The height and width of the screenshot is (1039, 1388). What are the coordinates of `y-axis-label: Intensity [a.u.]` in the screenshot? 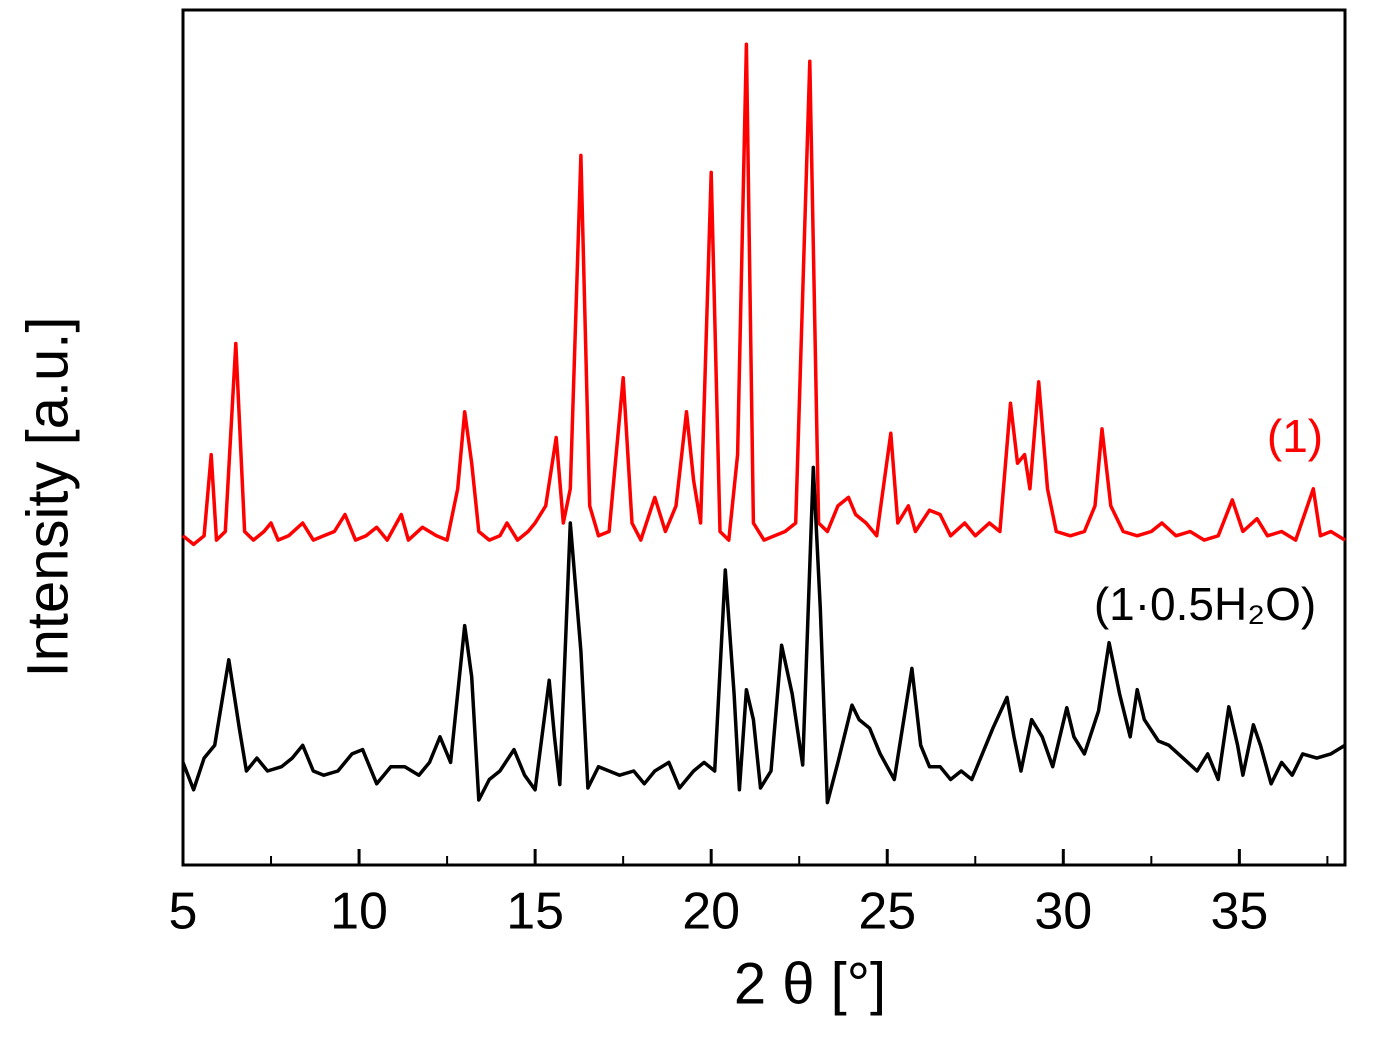 It's located at (47, 496).